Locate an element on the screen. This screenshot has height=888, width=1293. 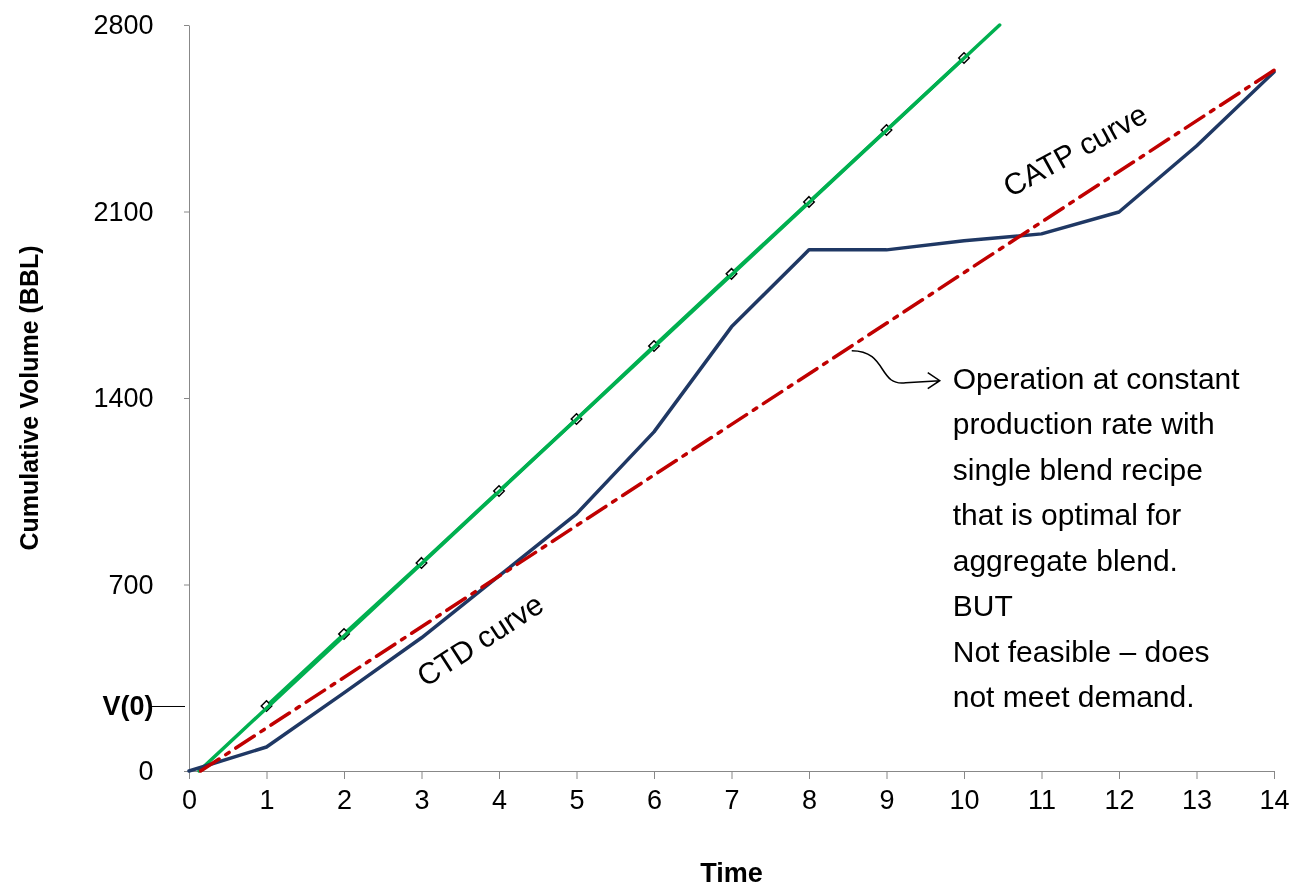
y-tick-label: V(0) is located at coordinates (128, 706).